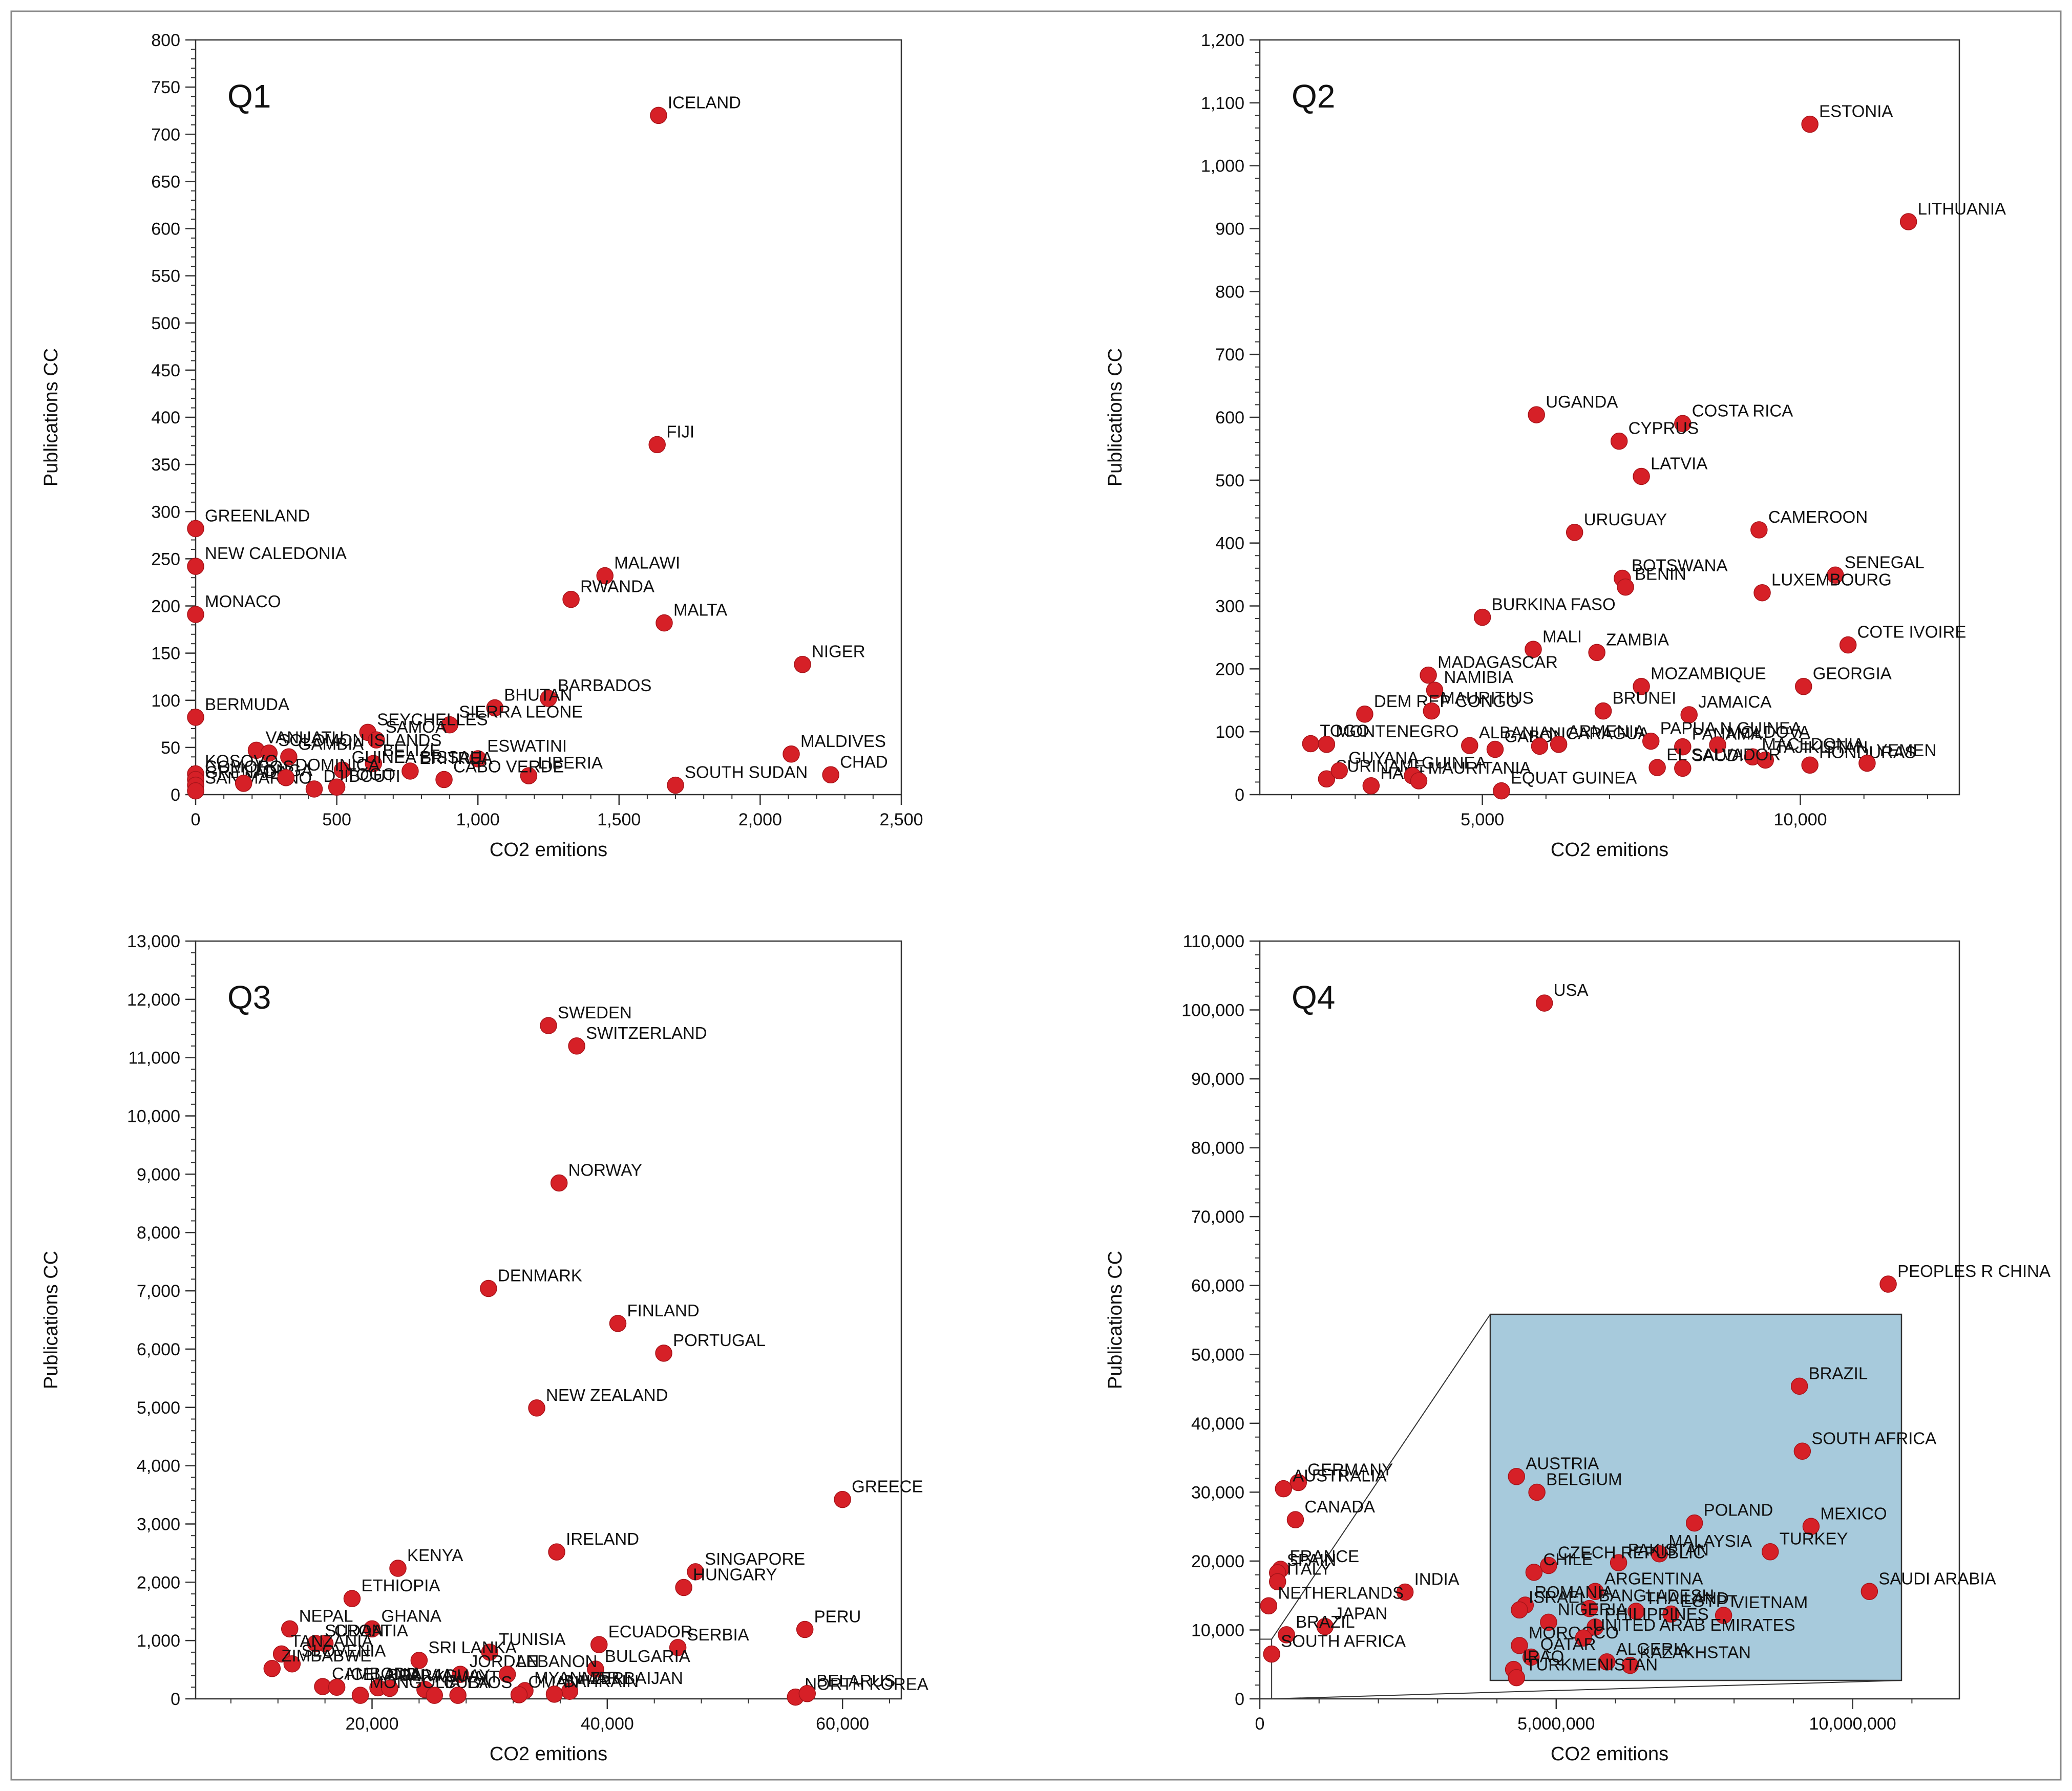 The image size is (2072, 1791). Describe the element at coordinates (1738, 1510) in the screenshot. I see `q4-inset-point-label-poland: POLAND` at that location.